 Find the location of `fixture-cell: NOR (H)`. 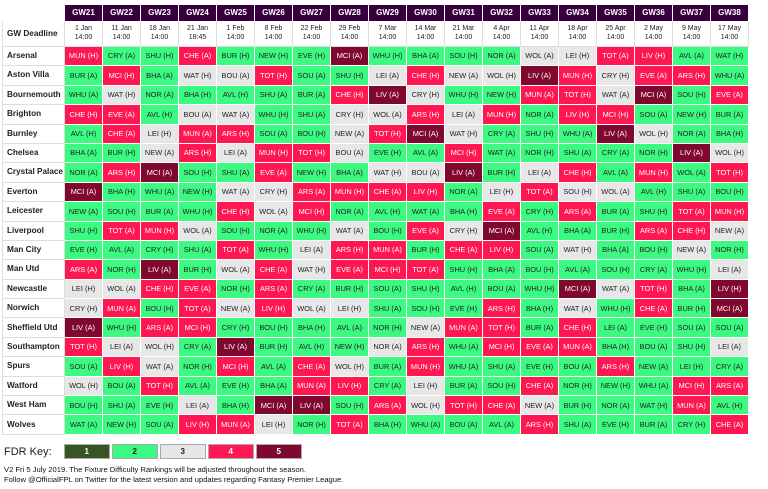

fixture-cell: NOR (H) is located at coordinates (235, 289).